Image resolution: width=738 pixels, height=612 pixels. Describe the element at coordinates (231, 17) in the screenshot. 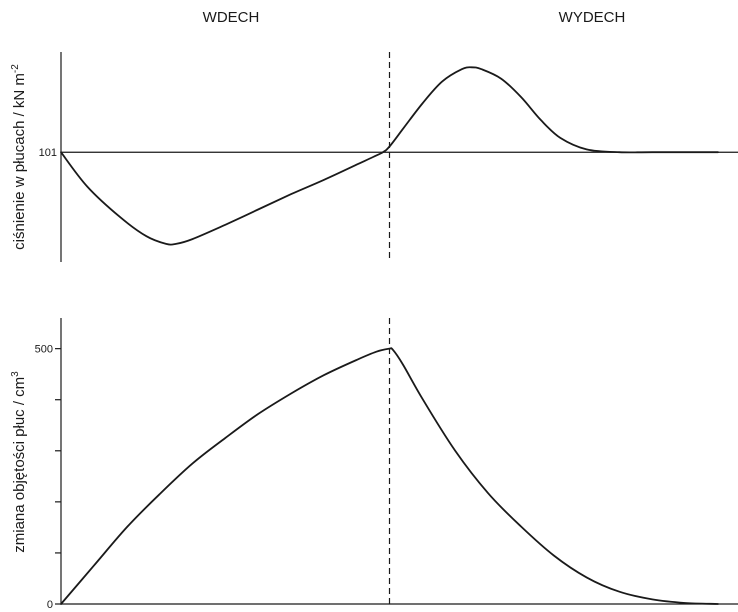

I see `phase-label-inhale: WDECH` at that location.